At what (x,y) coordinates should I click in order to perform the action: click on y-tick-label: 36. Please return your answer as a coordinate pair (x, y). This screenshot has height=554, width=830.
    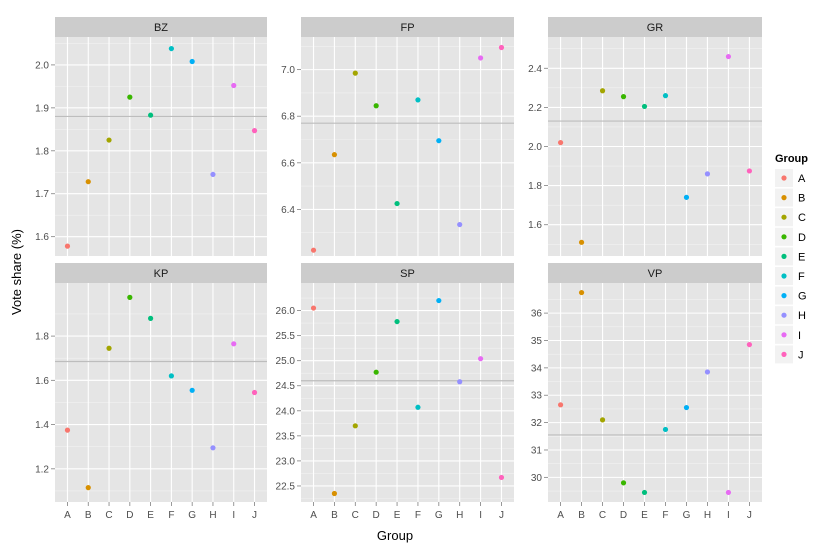
    Looking at the image, I should click on (537, 314).